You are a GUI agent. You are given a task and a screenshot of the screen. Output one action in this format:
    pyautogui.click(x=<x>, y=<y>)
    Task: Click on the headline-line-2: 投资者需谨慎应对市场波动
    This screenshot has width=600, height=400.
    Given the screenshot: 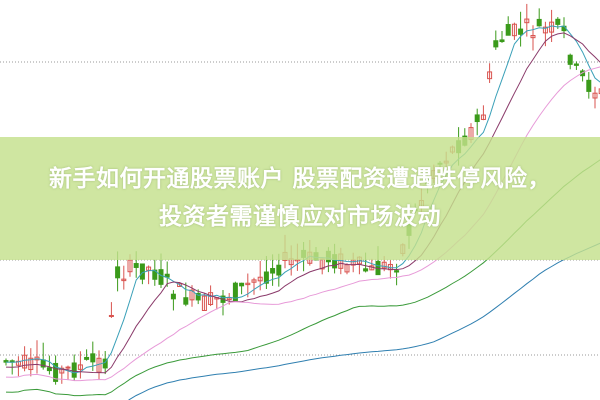 What is the action you would take?
    pyautogui.click(x=300, y=217)
    